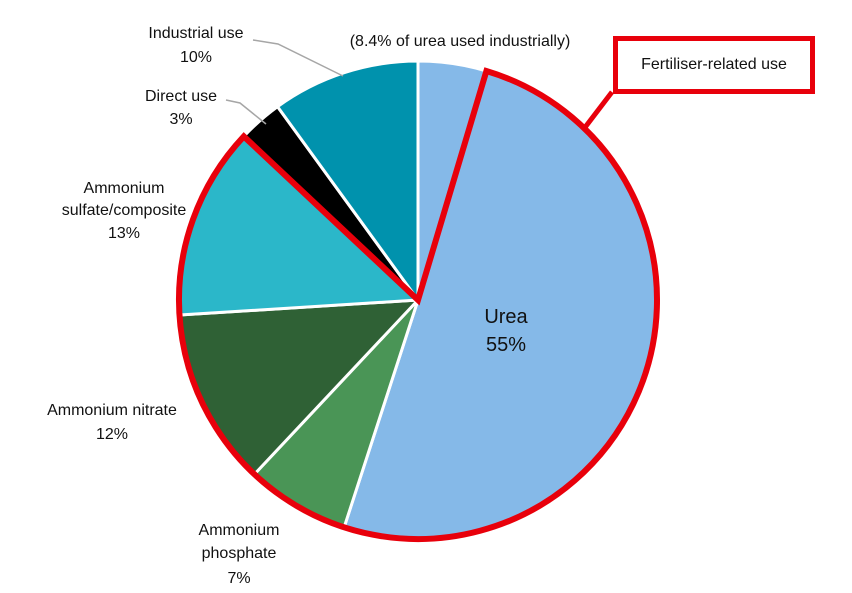 This screenshot has height=593, width=852. What do you see at coordinates (348, 180) in the screenshot?
I see `pie-slice-industrial-use` at bounding box center [348, 180].